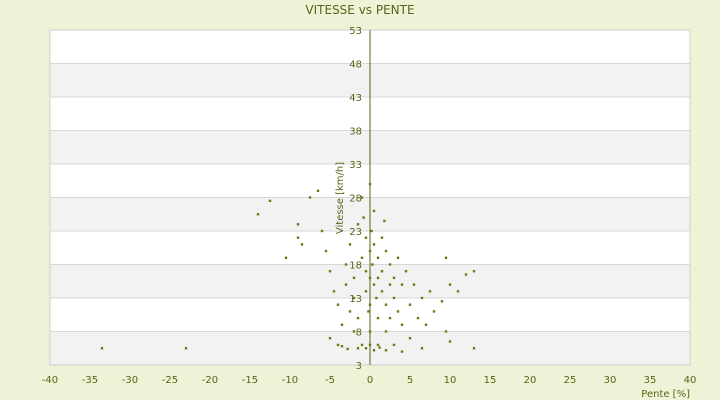 The image size is (720, 400). I want to click on y-tick-label: 23, so click(355, 232).